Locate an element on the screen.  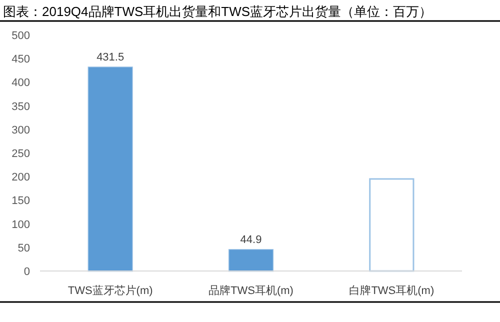
data-label: 44.9 is located at coordinates (251, 240).